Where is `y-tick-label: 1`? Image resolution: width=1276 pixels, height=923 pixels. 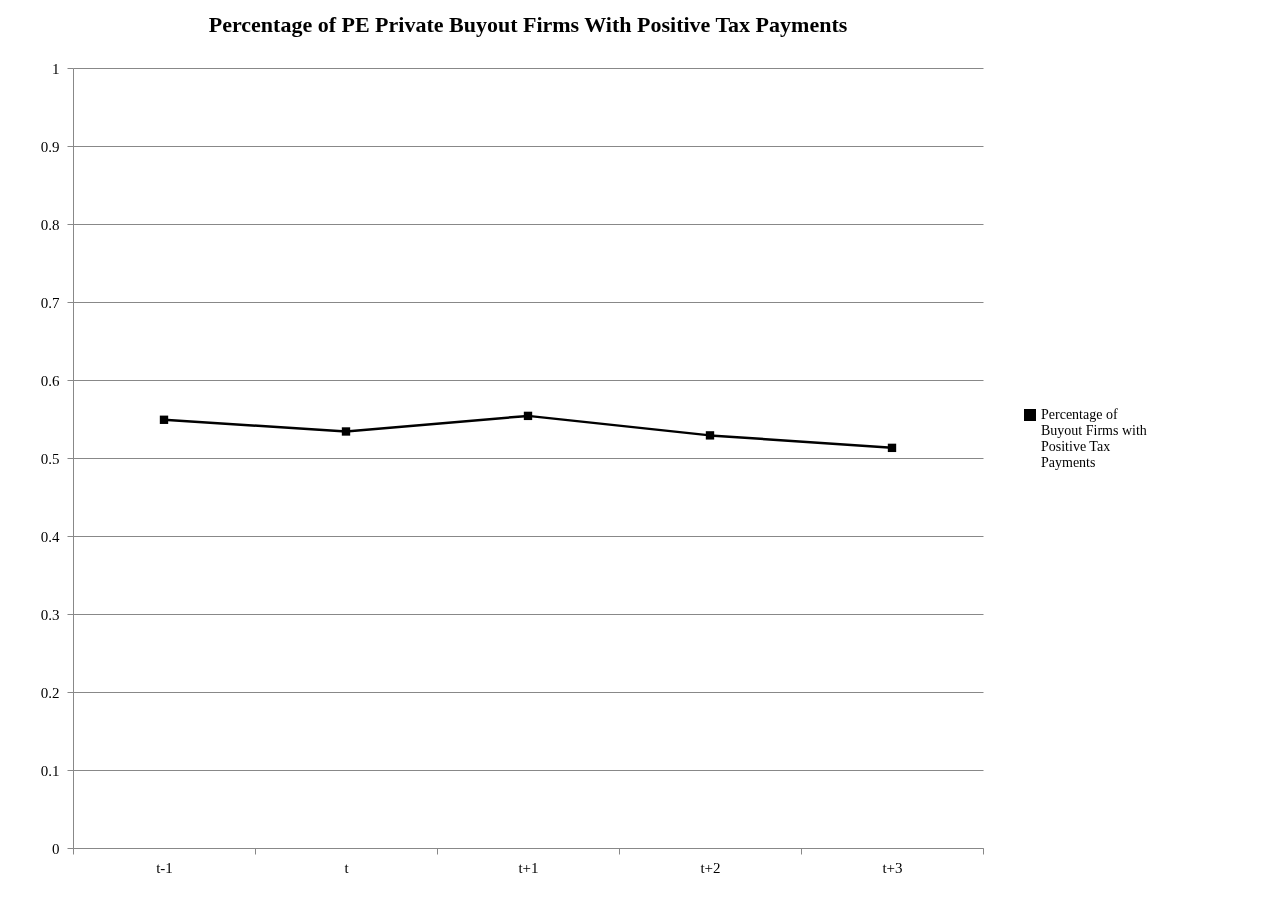 y-tick-label: 1 is located at coordinates (56, 68).